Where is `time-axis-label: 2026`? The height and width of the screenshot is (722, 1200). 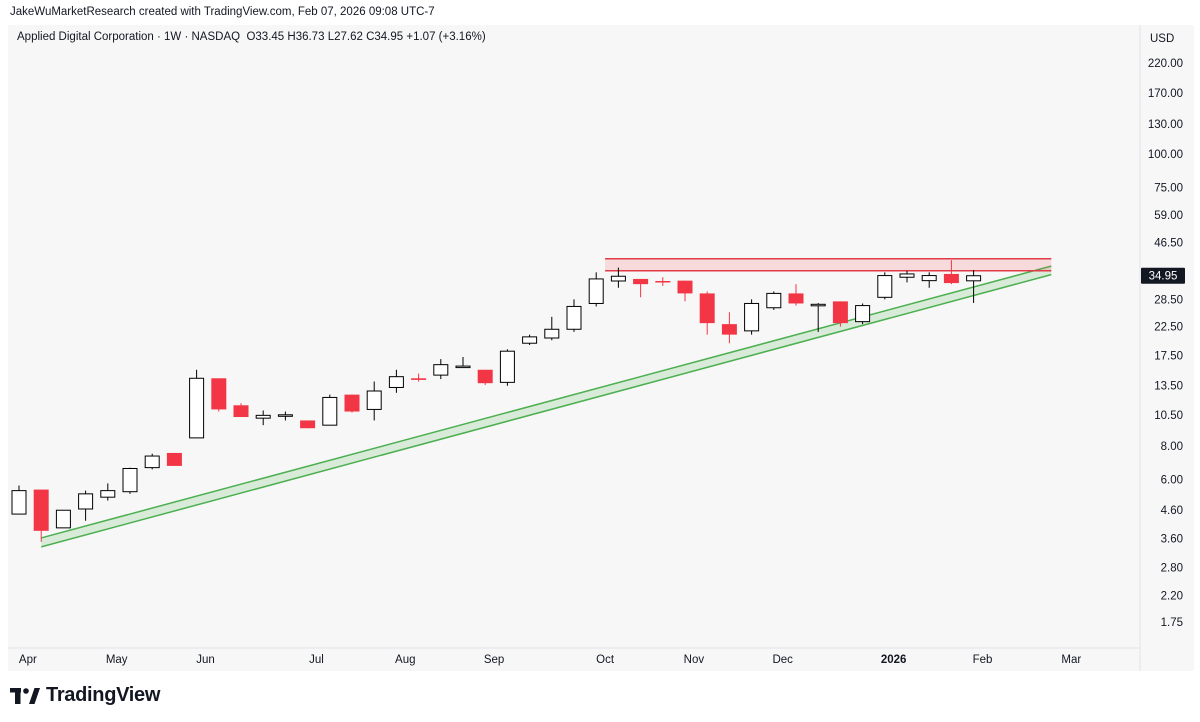
time-axis-label: 2026 is located at coordinates (894, 660).